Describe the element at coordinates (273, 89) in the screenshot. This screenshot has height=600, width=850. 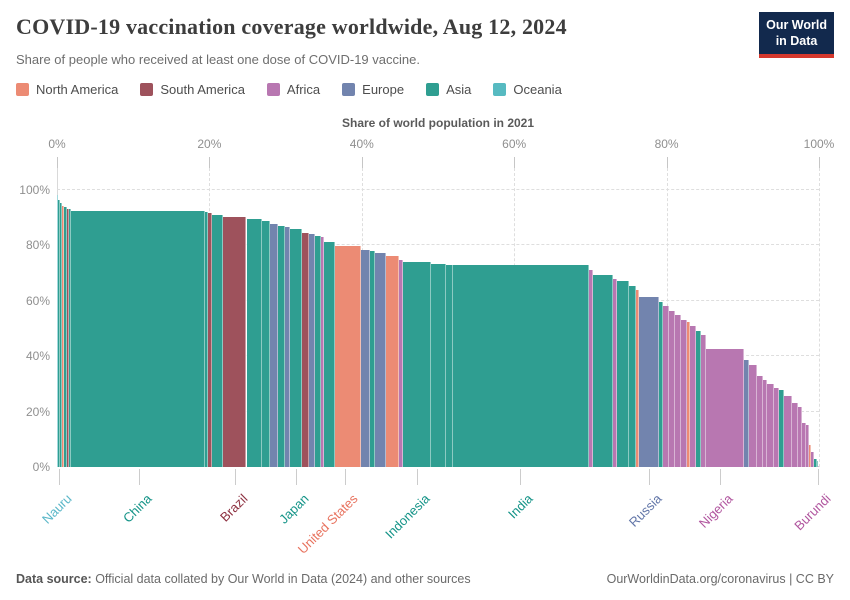
I see `legend-swatch-africa` at that location.